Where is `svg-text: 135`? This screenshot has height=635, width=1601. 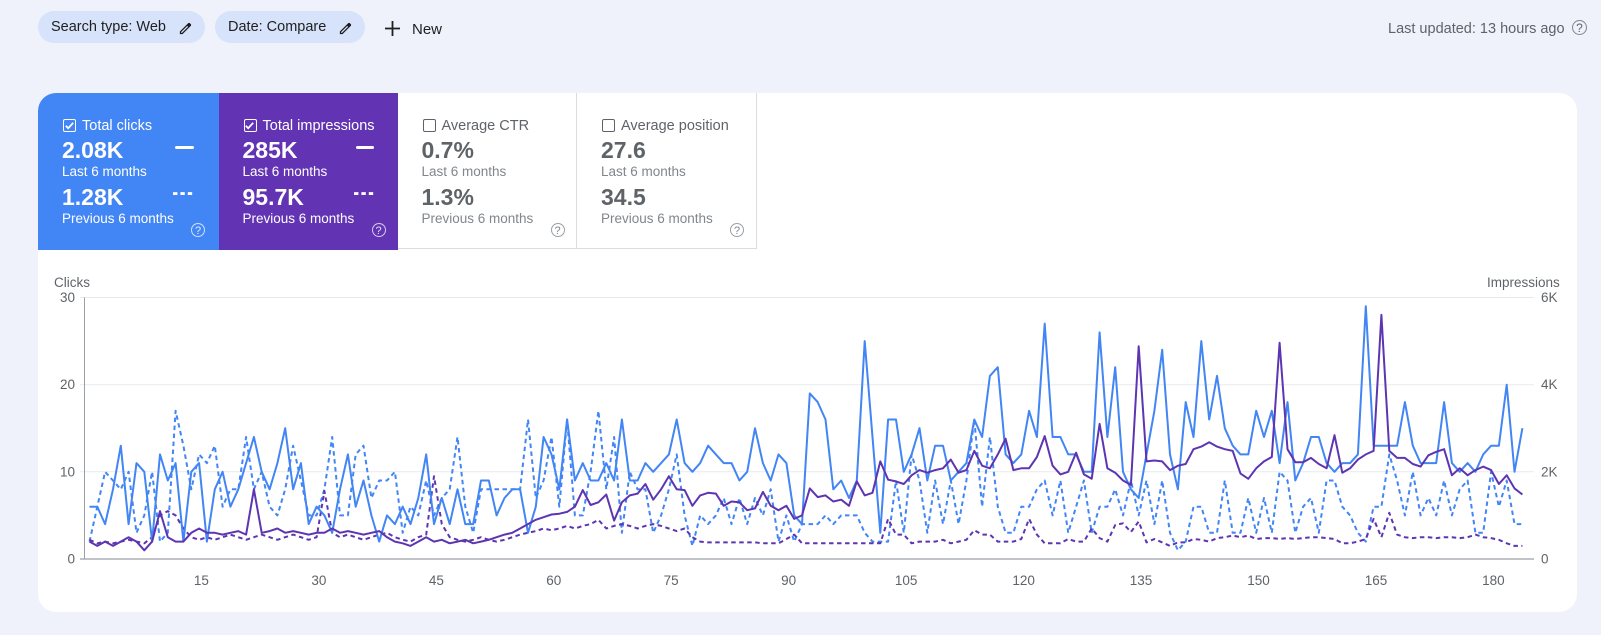
svg-text: 135 is located at coordinates (1141, 580).